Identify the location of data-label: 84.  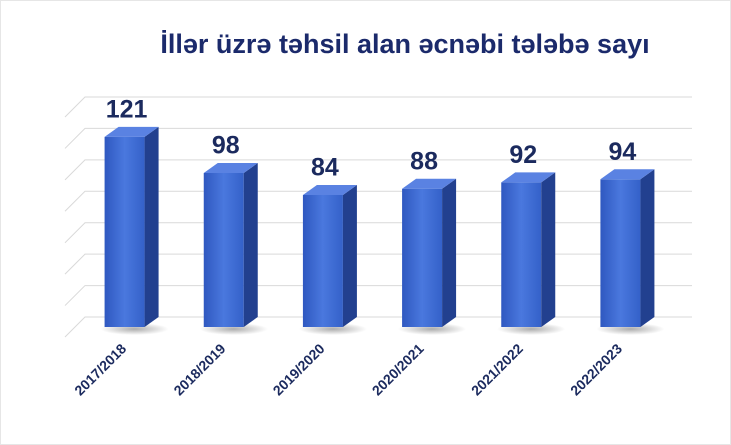
(325, 168).